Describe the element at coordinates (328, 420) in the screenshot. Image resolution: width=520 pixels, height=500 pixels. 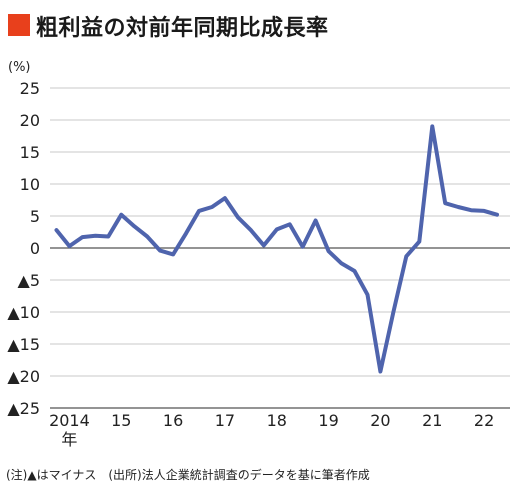
I see `x-tick-label: 19` at that location.